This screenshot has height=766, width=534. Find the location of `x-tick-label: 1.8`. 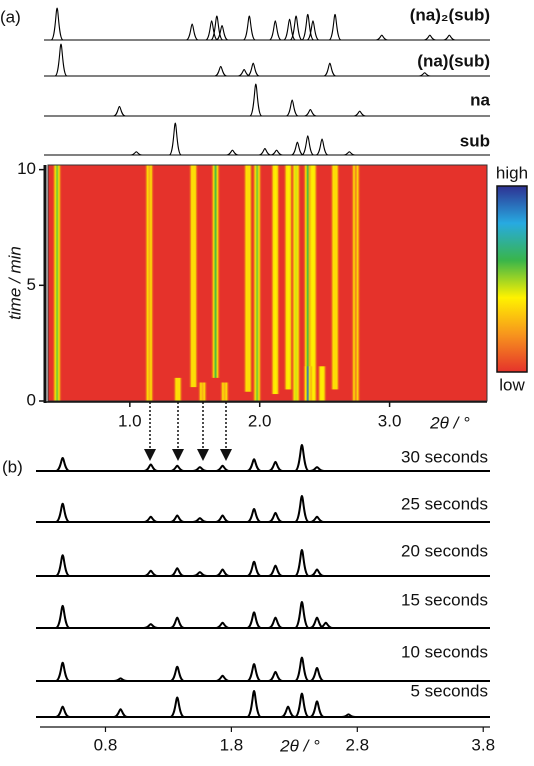

x-tick-label: 1.8 is located at coordinates (232, 744).